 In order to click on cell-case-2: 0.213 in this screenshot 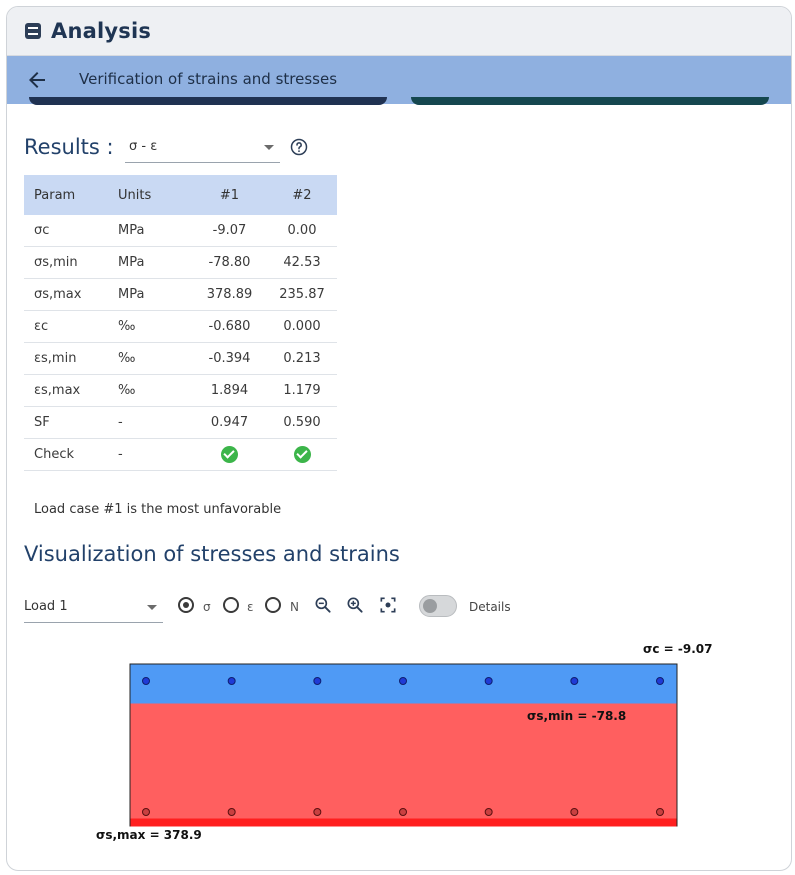, I will do `click(302, 358)`.